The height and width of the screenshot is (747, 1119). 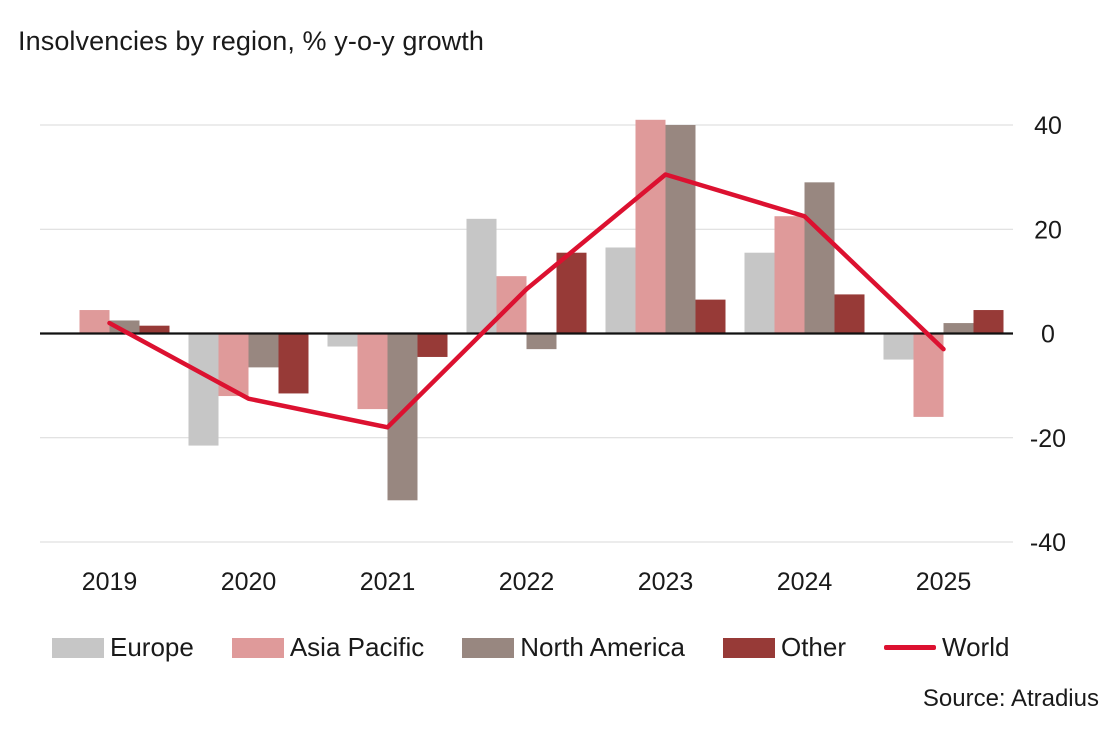 I want to click on bar-europe-2025, so click(x=898, y=346).